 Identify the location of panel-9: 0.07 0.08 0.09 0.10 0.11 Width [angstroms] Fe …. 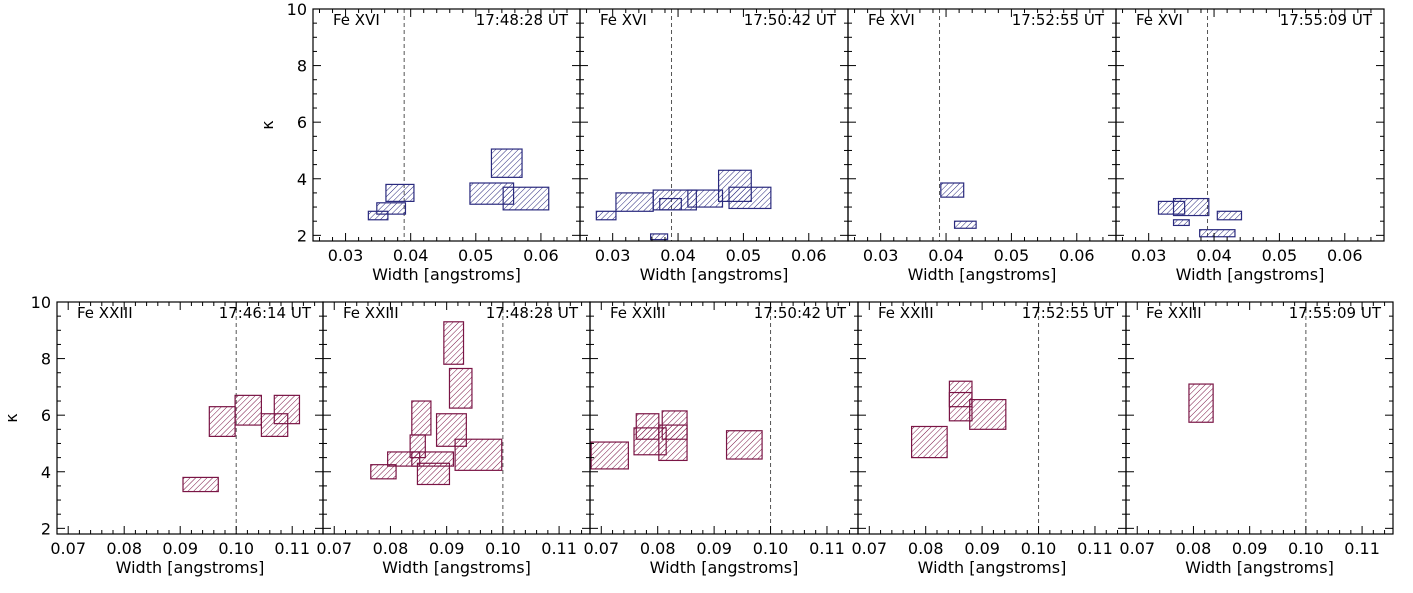
(1256, 439).